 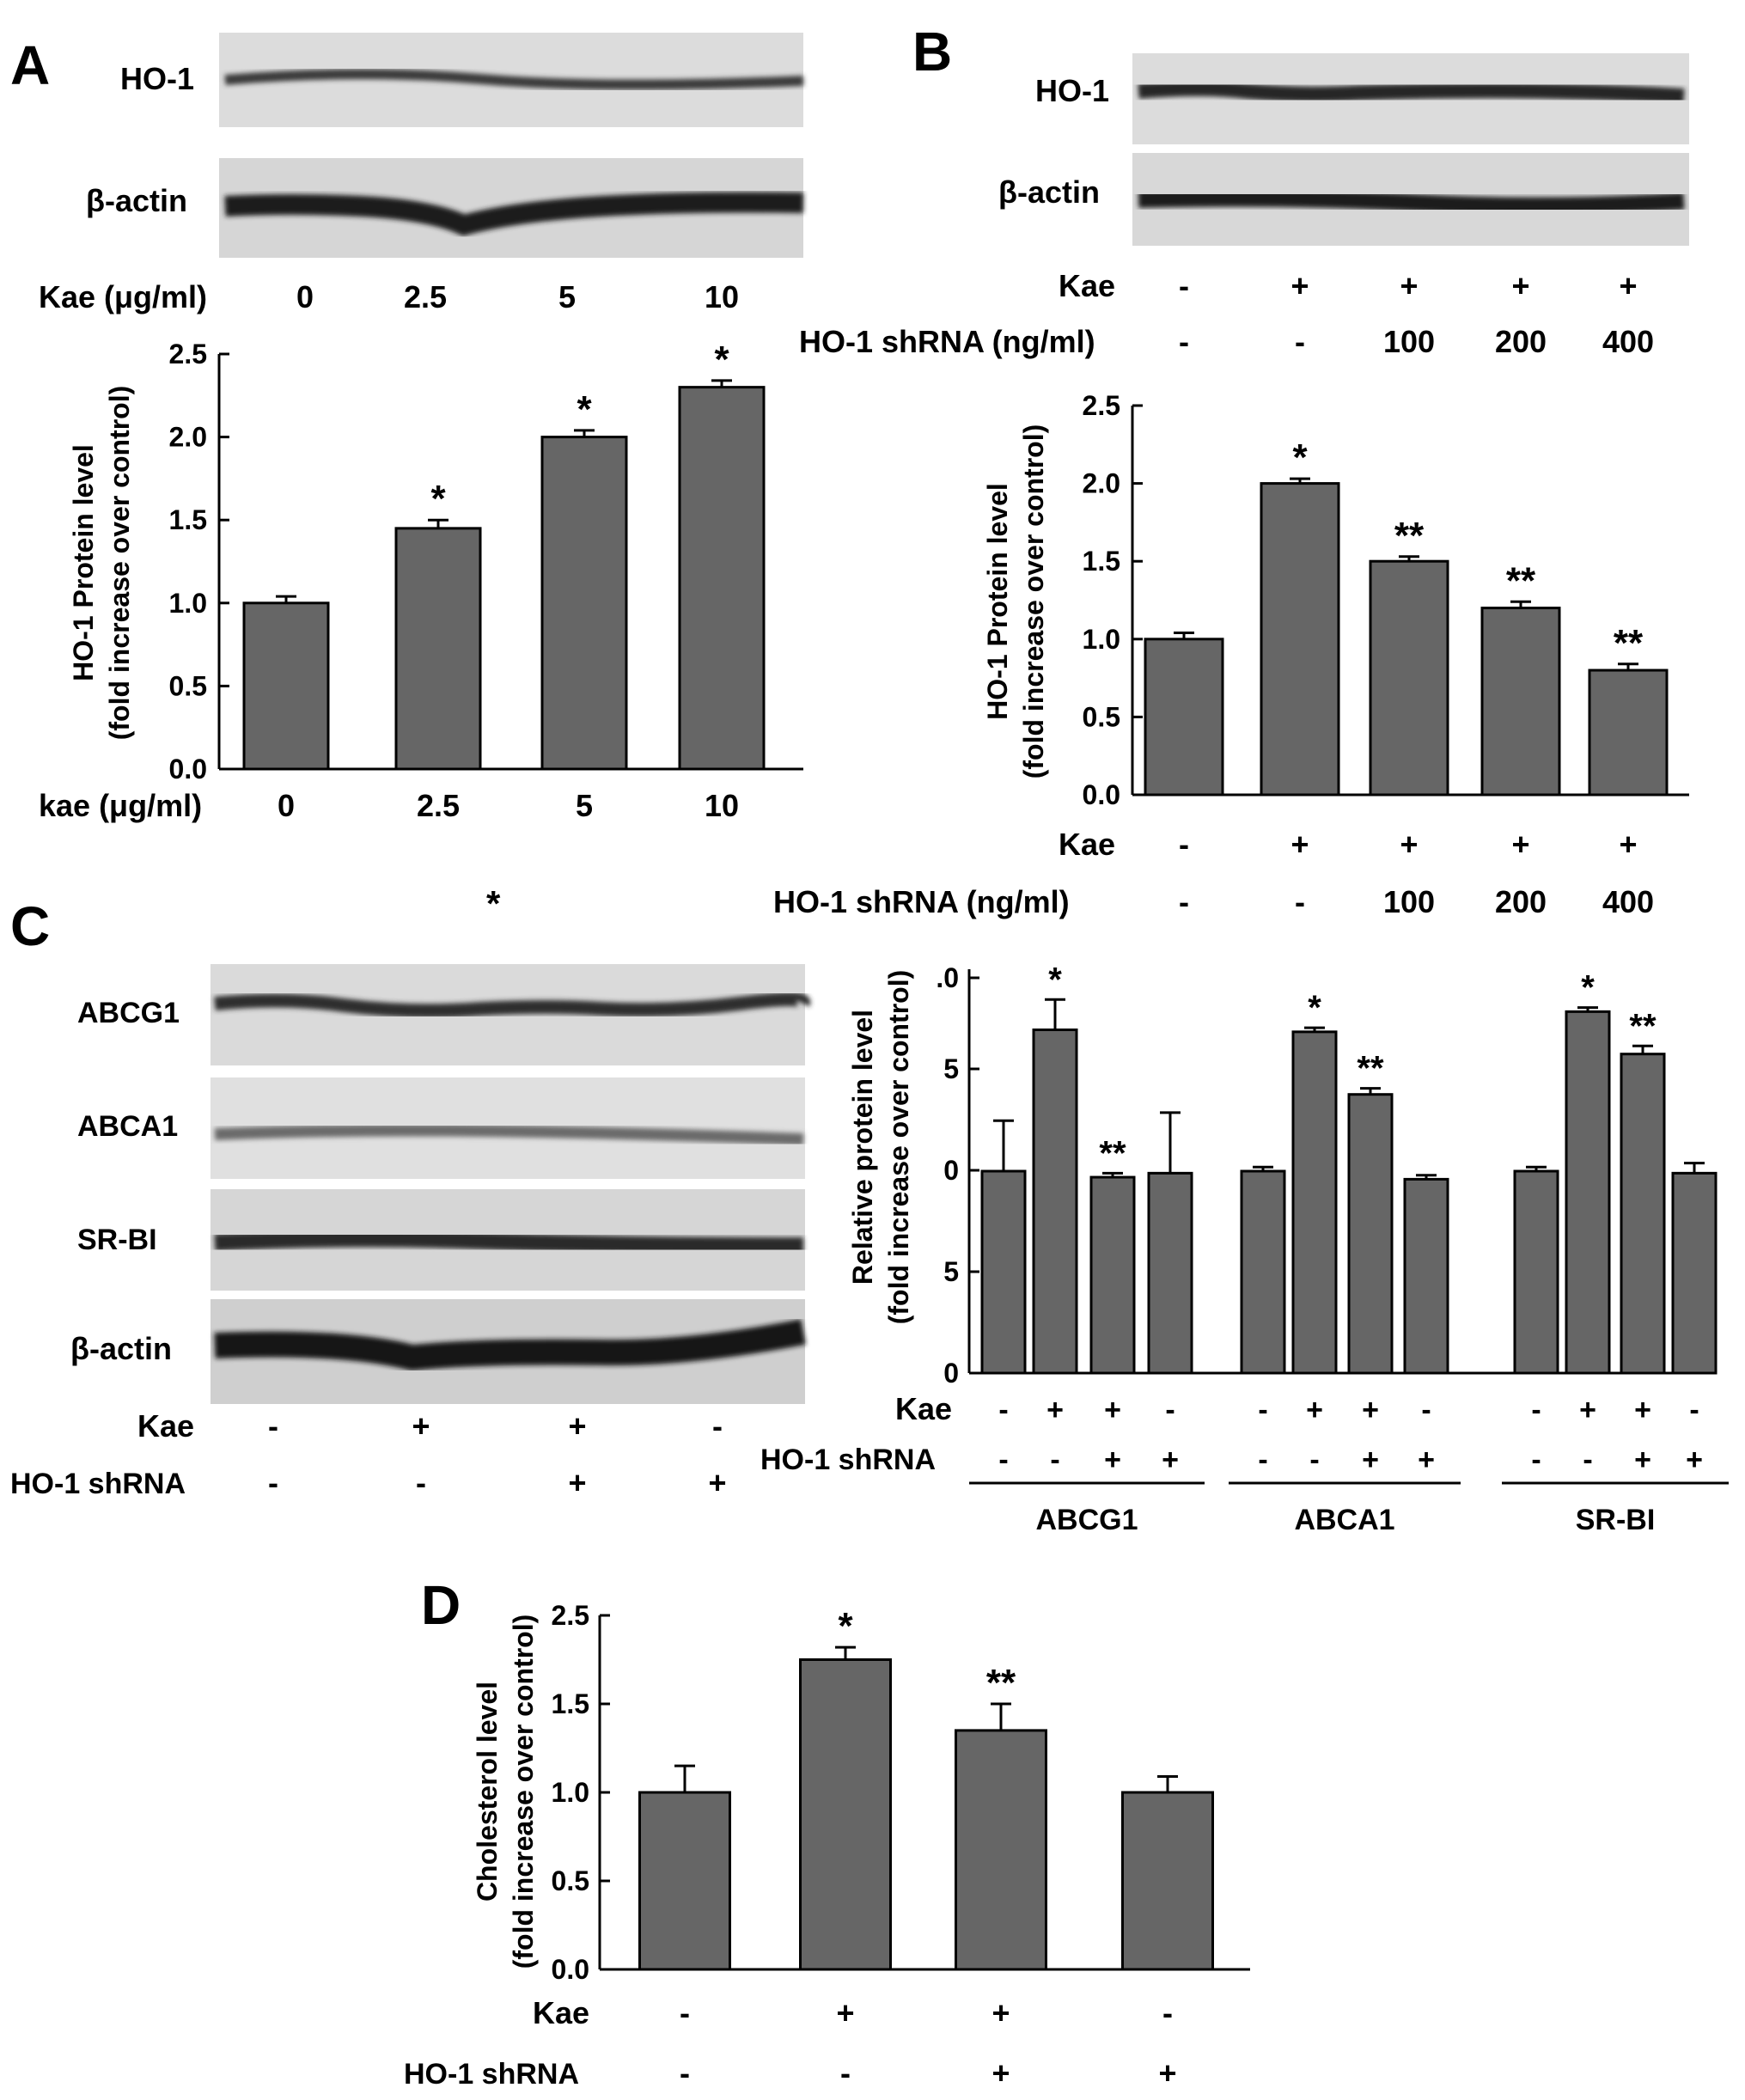 I want to click on chart-b-kae-2: +, so click(x=1409, y=844).